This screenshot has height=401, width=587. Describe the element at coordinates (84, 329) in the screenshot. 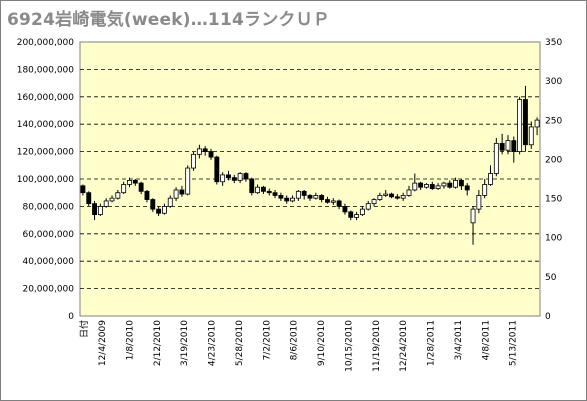

I see `x-tick-label: 日付` at that location.